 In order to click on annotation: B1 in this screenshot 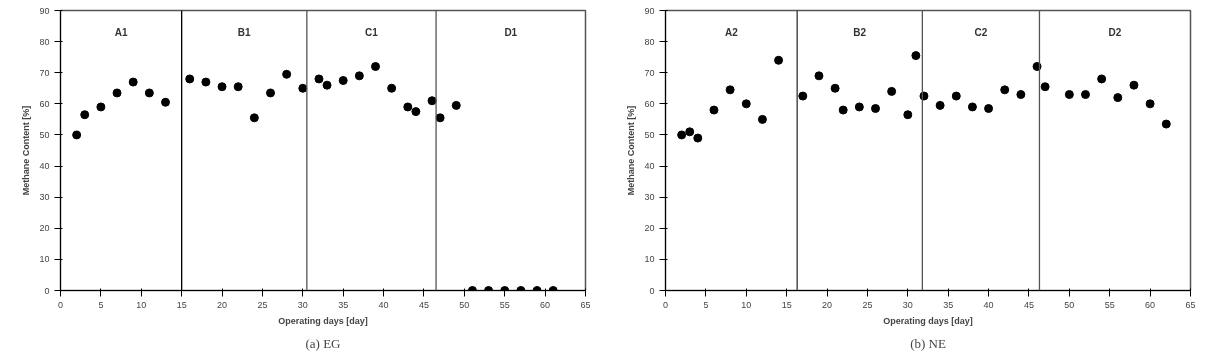, I will do `click(244, 32)`.